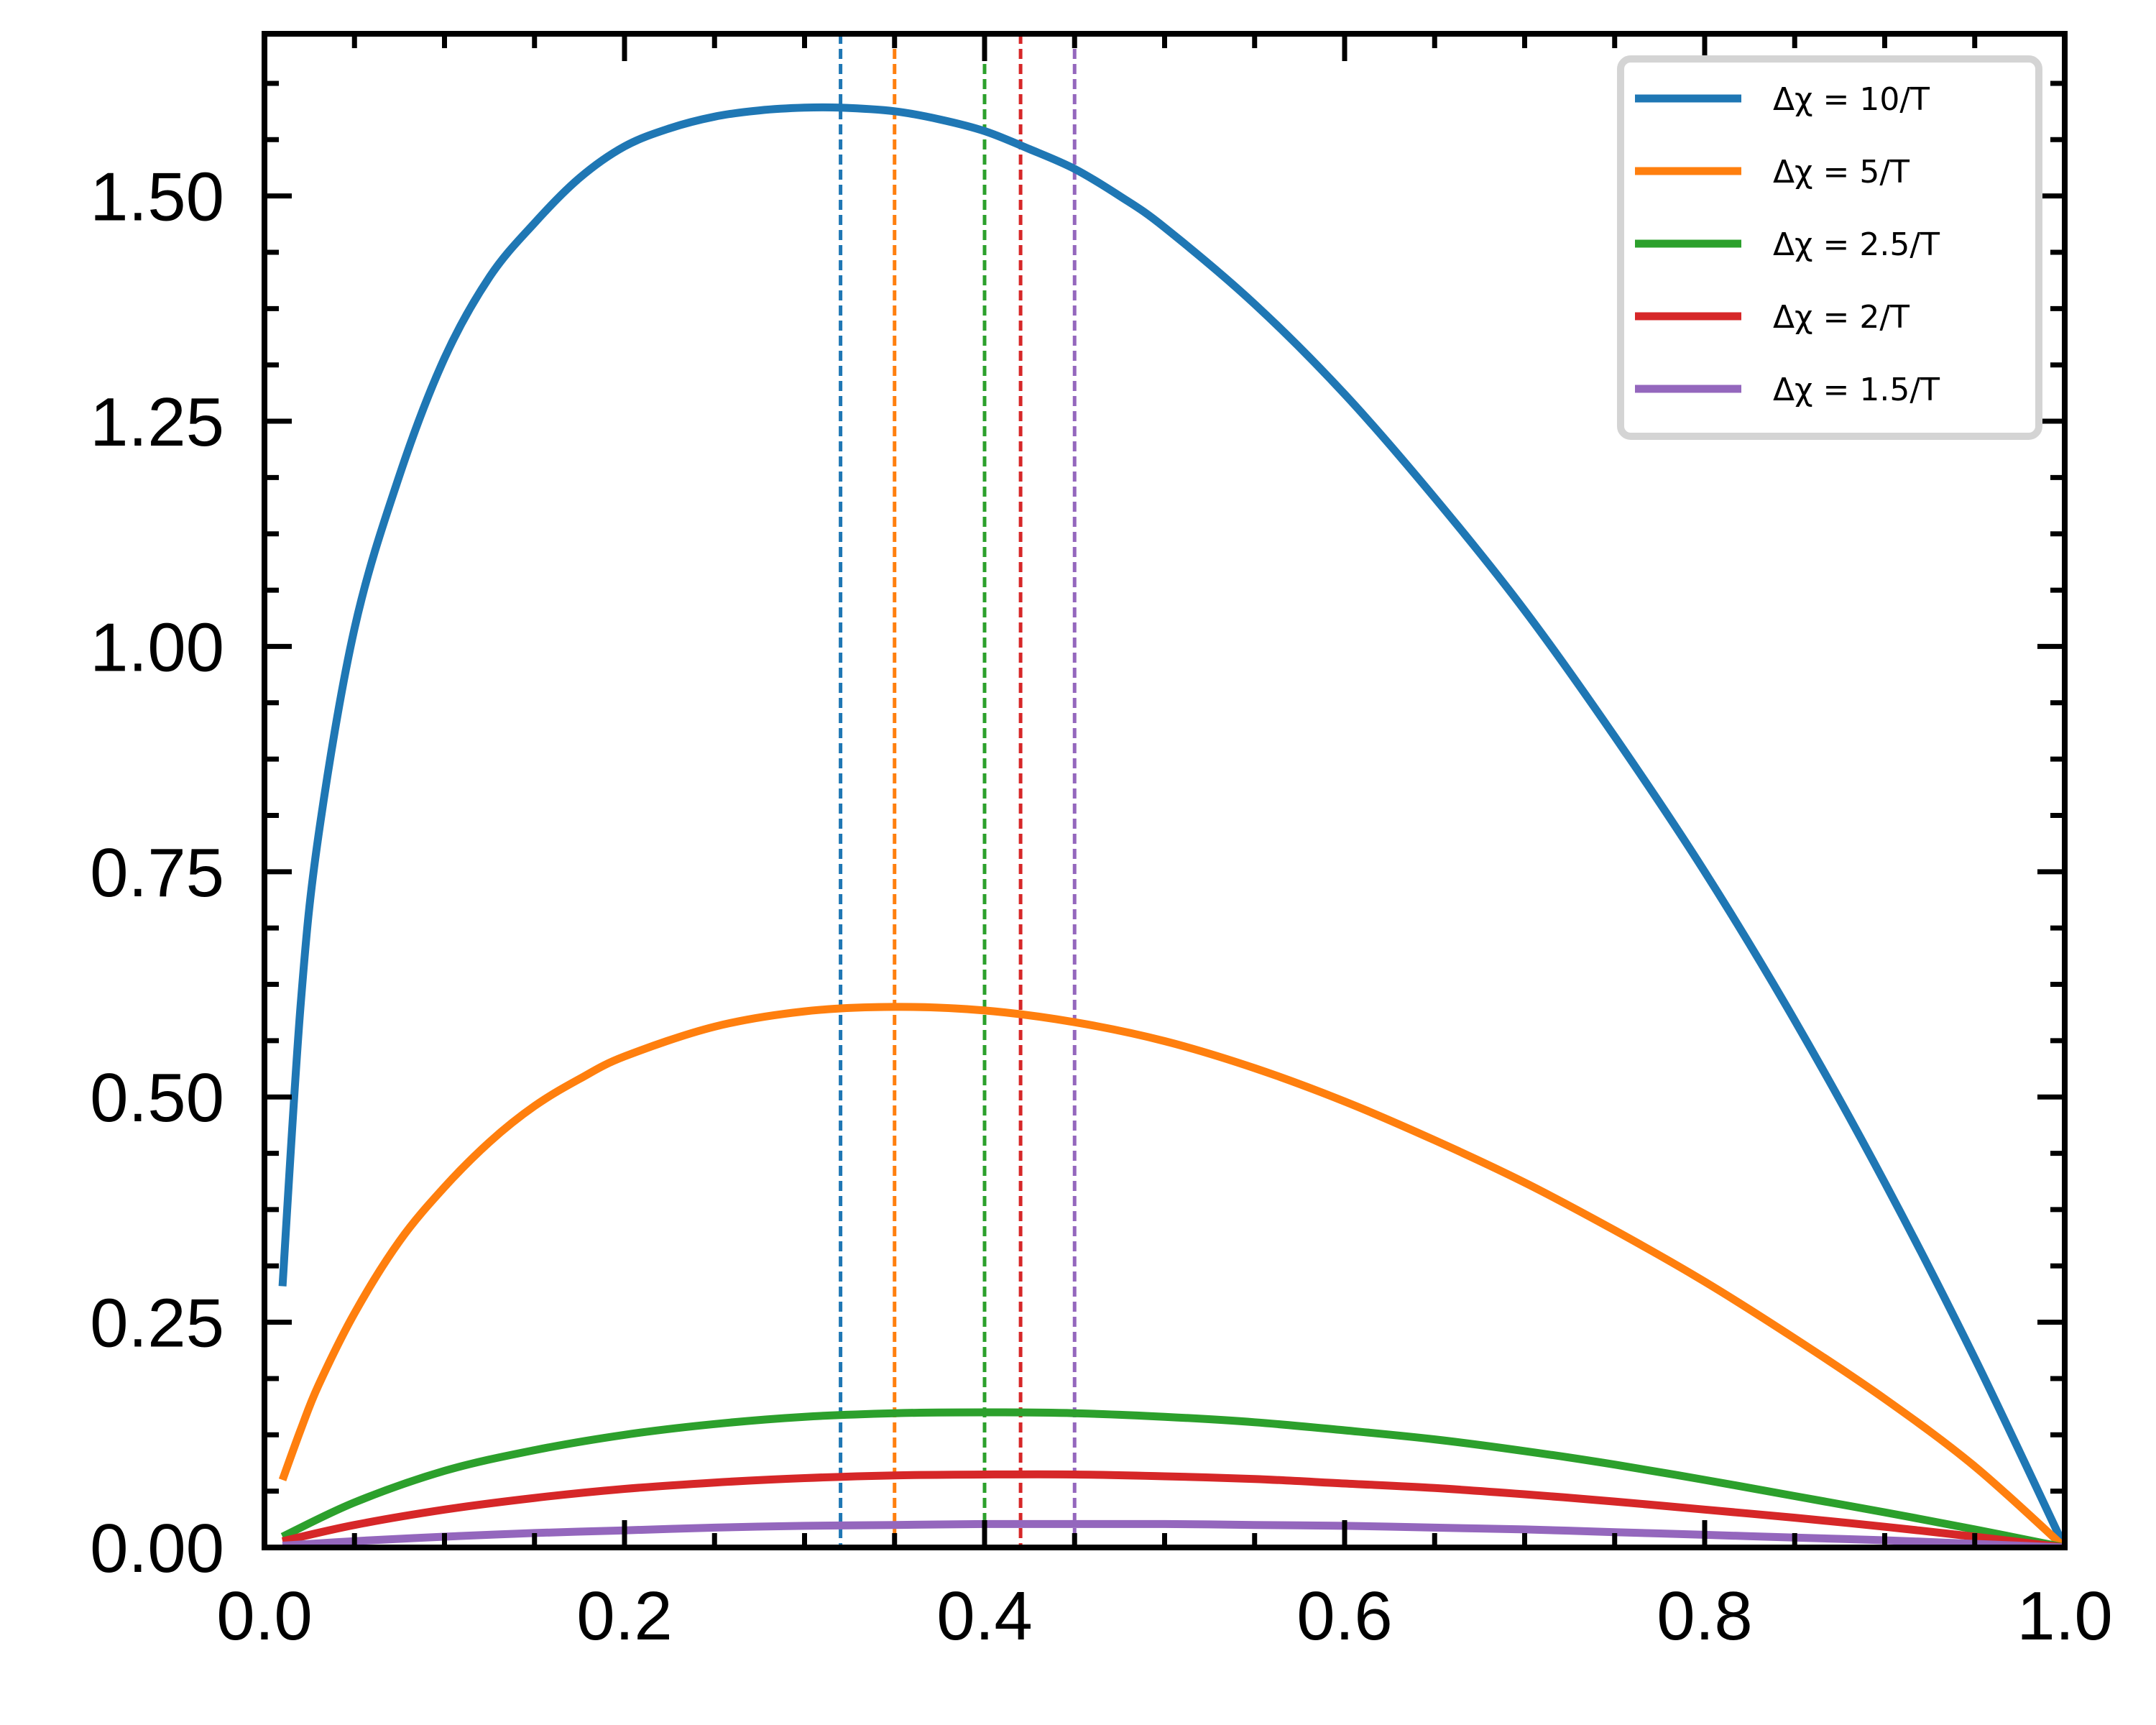 The height and width of the screenshot is (1725, 2156). Describe the element at coordinates (1841, 172) in the screenshot. I see `legend-label-2: Δχ = 5/T` at that location.